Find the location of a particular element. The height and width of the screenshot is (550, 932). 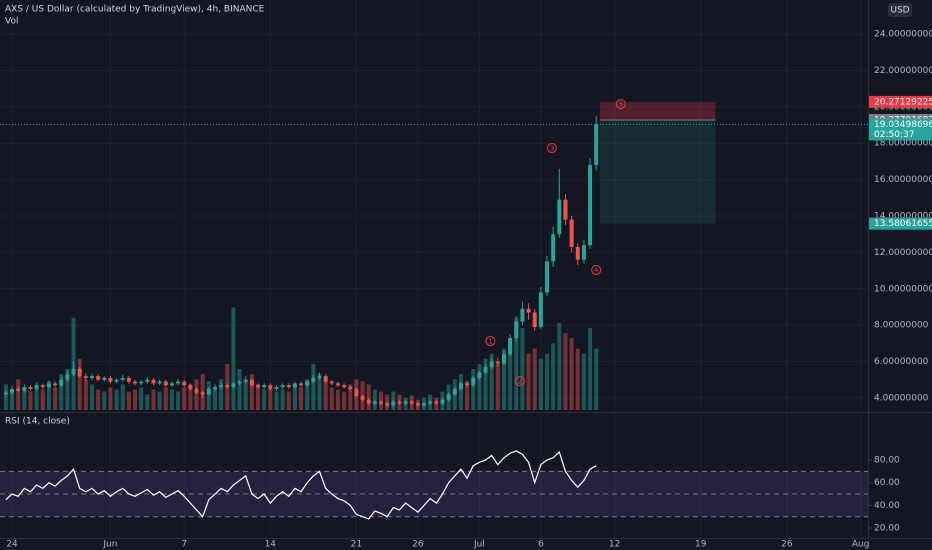

annotation-label: 5 is located at coordinates (621, 105).